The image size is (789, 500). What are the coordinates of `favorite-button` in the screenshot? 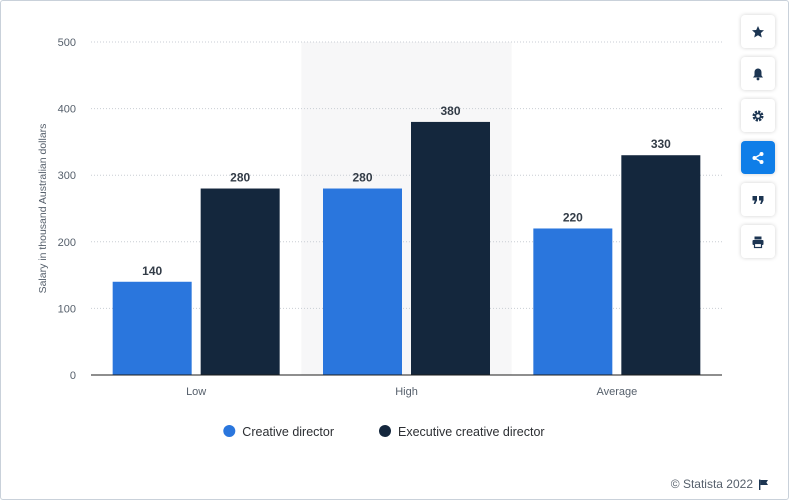 It's located at (758, 31).